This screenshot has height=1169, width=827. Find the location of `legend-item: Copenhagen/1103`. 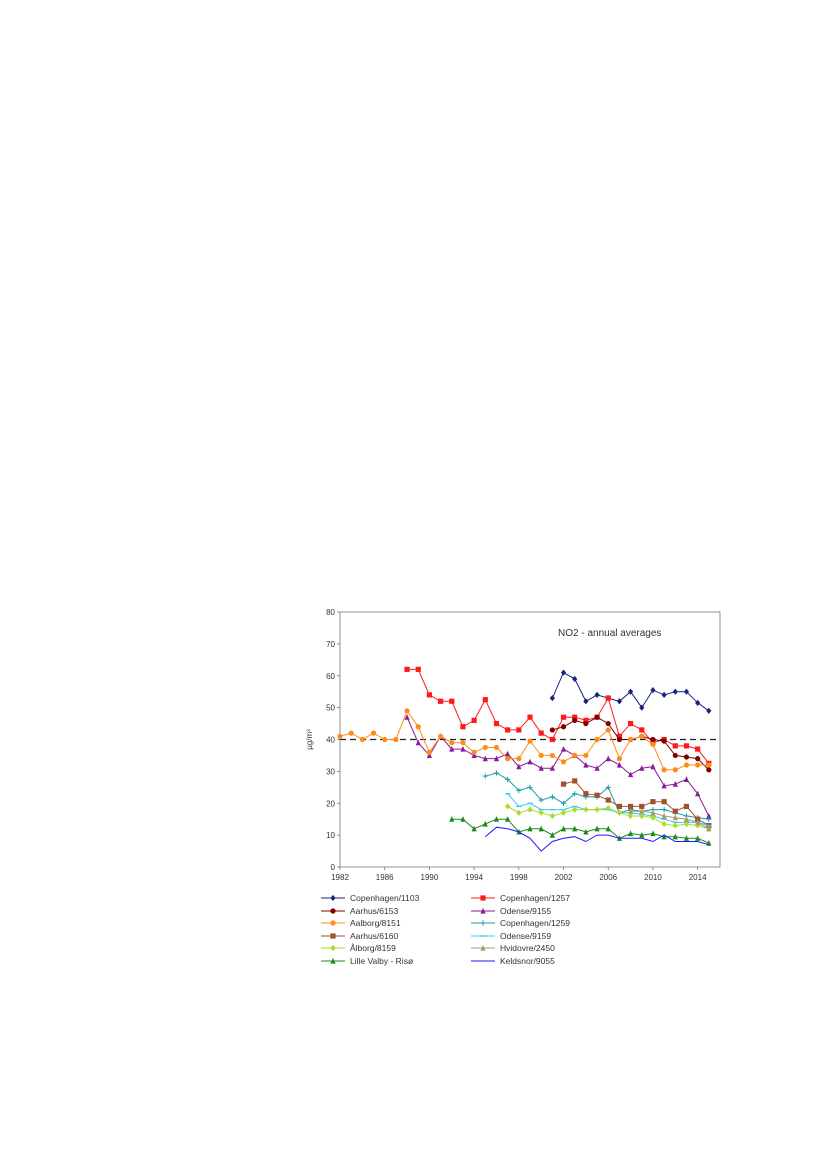

legend-item: Copenhagen/1103 is located at coordinates (395, 898).